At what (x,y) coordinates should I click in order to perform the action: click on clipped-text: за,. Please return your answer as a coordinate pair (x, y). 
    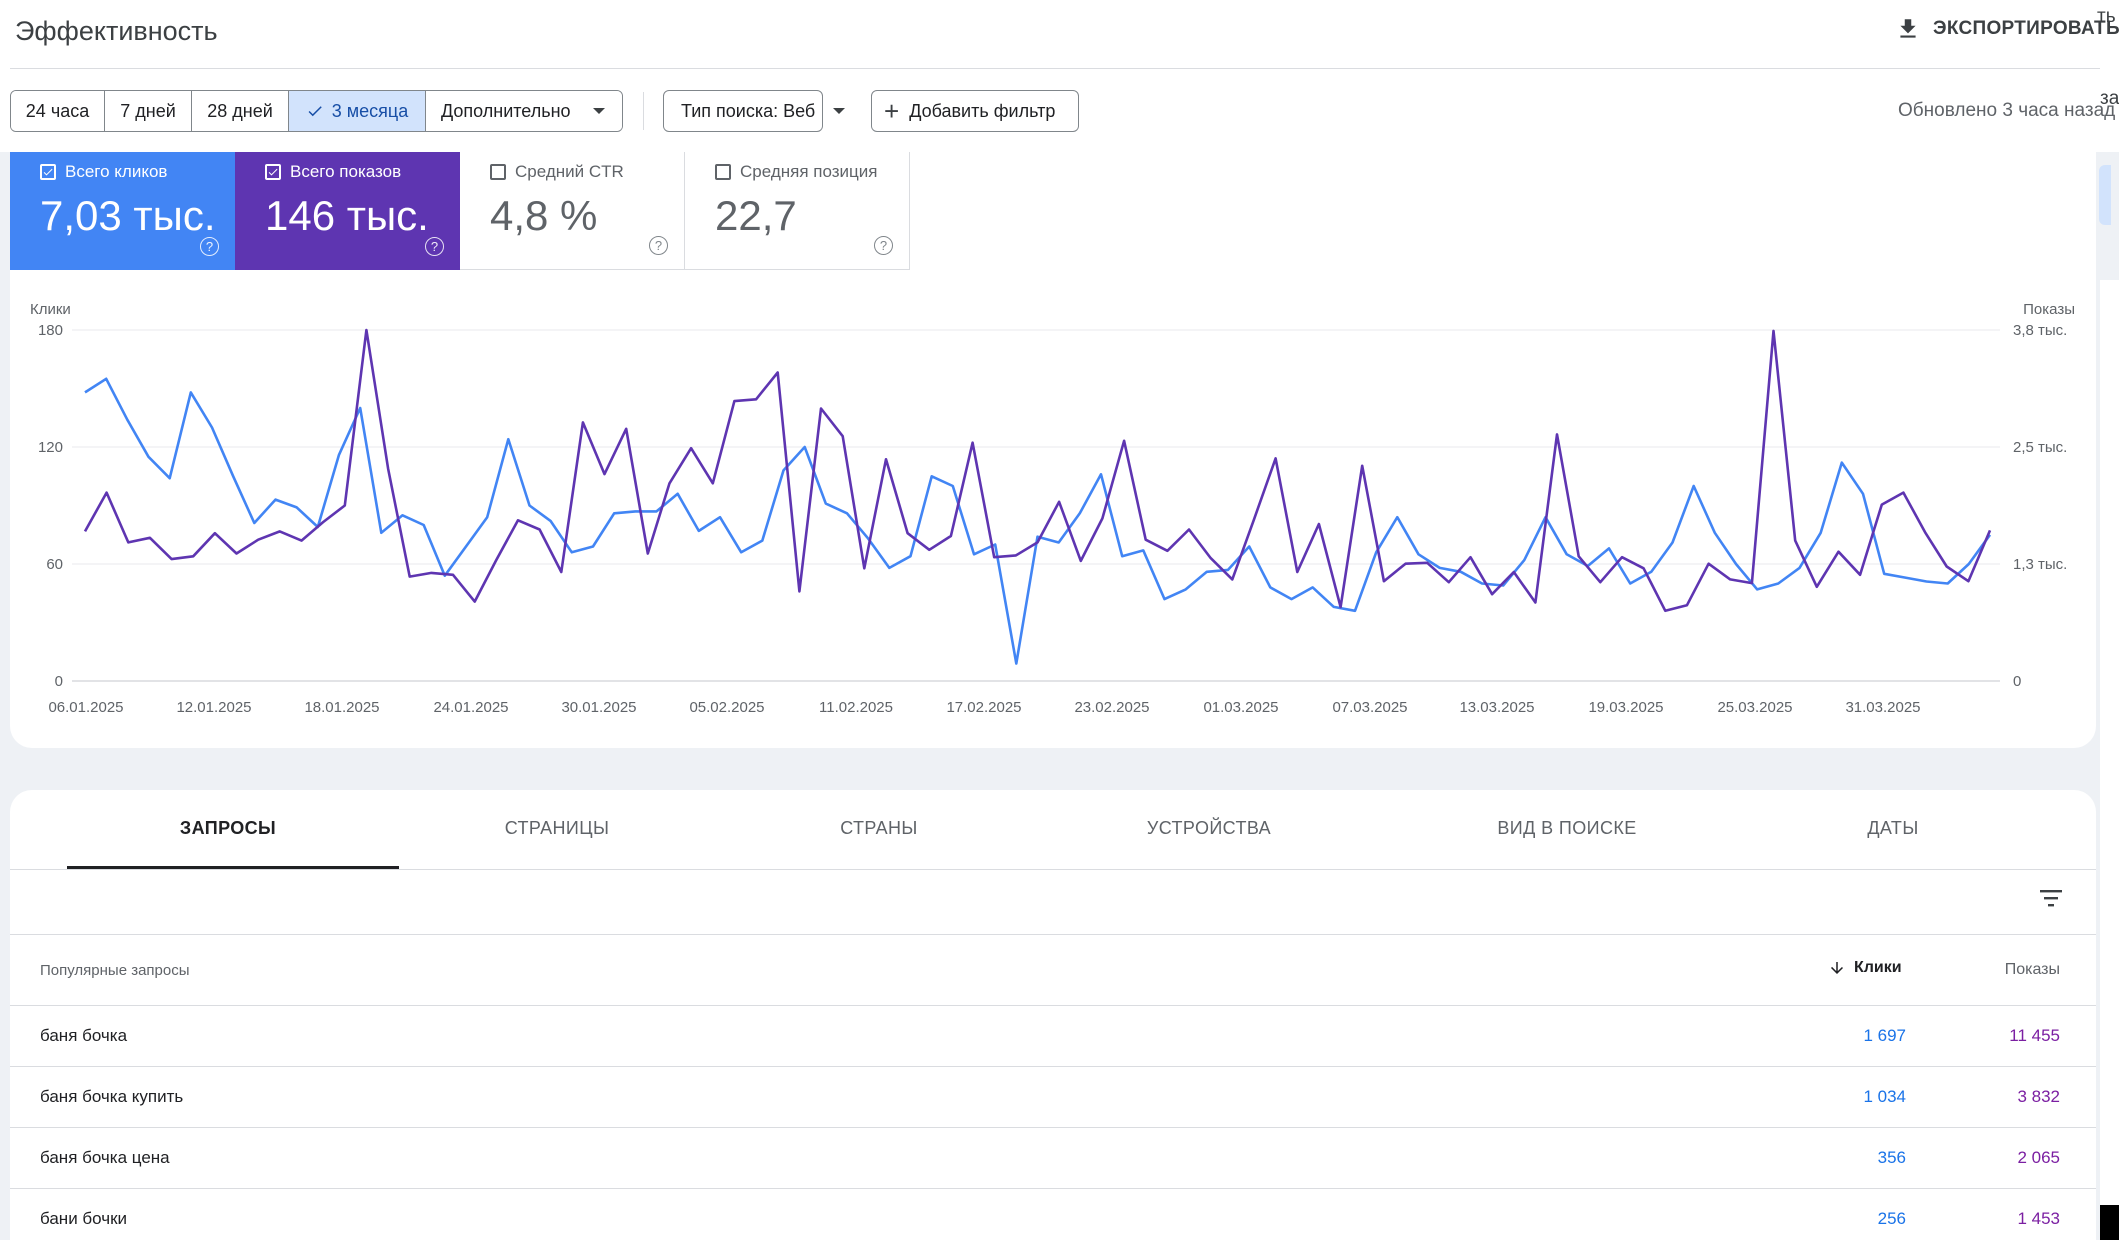
    Looking at the image, I should click on (2109, 98).